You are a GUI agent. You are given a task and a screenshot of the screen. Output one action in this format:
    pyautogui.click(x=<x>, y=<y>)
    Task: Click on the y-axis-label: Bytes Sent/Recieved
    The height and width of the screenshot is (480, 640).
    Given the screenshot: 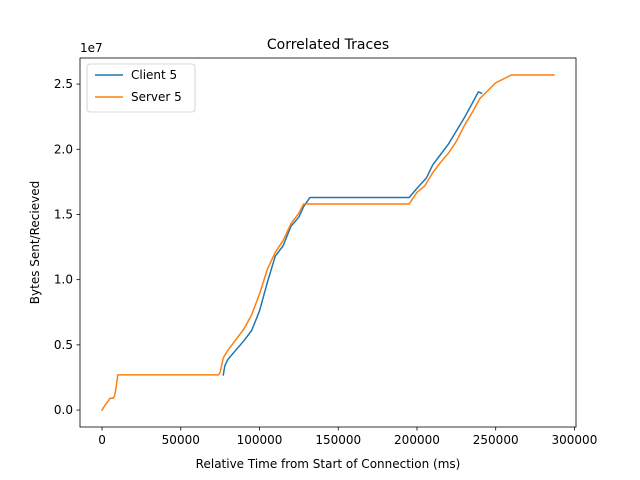 What is the action you would take?
    pyautogui.click(x=35, y=242)
    